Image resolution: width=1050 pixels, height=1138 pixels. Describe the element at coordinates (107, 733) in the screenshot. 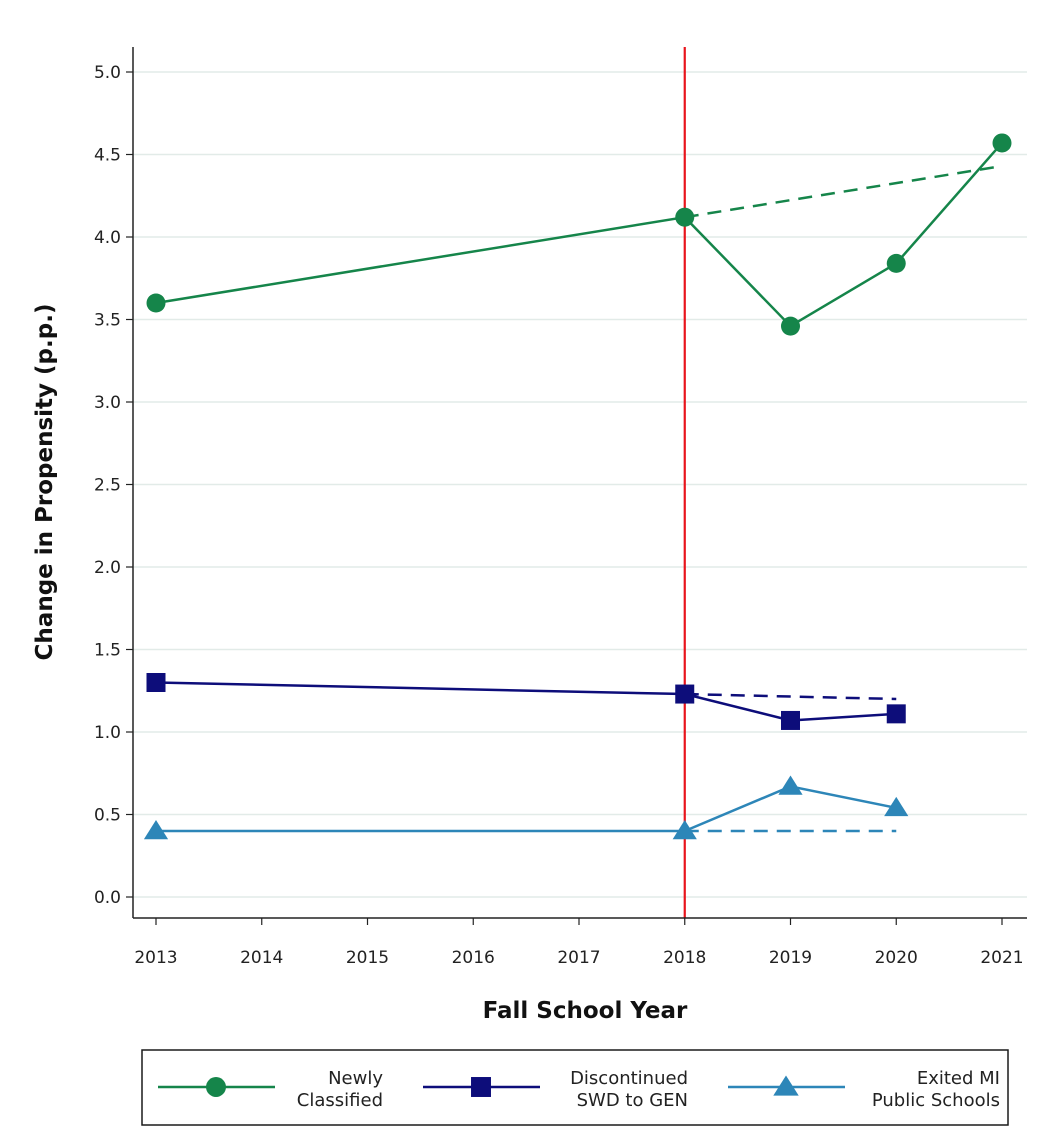

I see `y-tick-label: 1.0` at that location.